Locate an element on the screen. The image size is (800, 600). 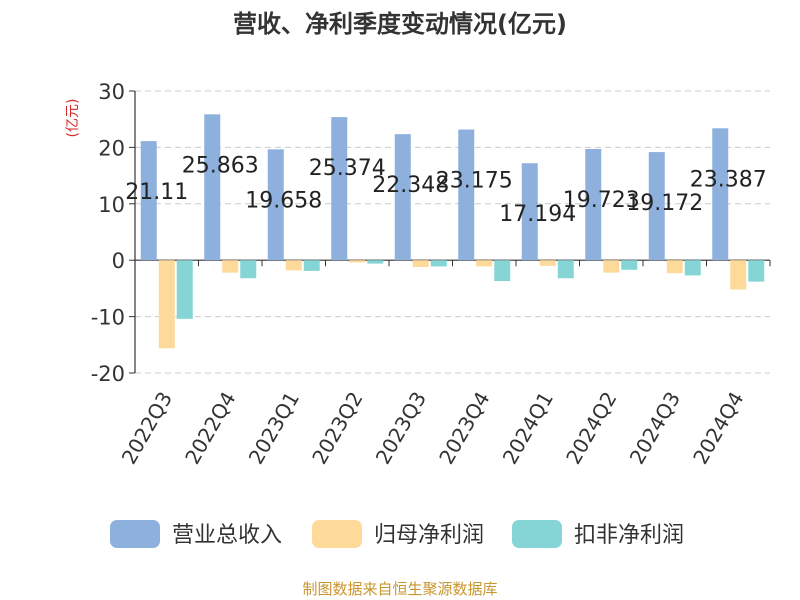
data-label: 19.658 is located at coordinates (283, 200).